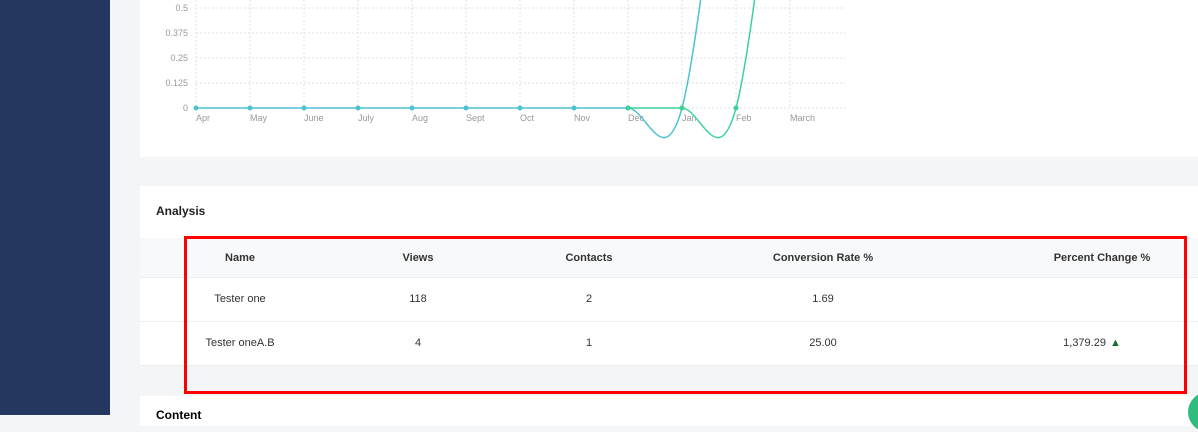 The height and width of the screenshot is (432, 1198). I want to click on col-name: Name, so click(240, 257).